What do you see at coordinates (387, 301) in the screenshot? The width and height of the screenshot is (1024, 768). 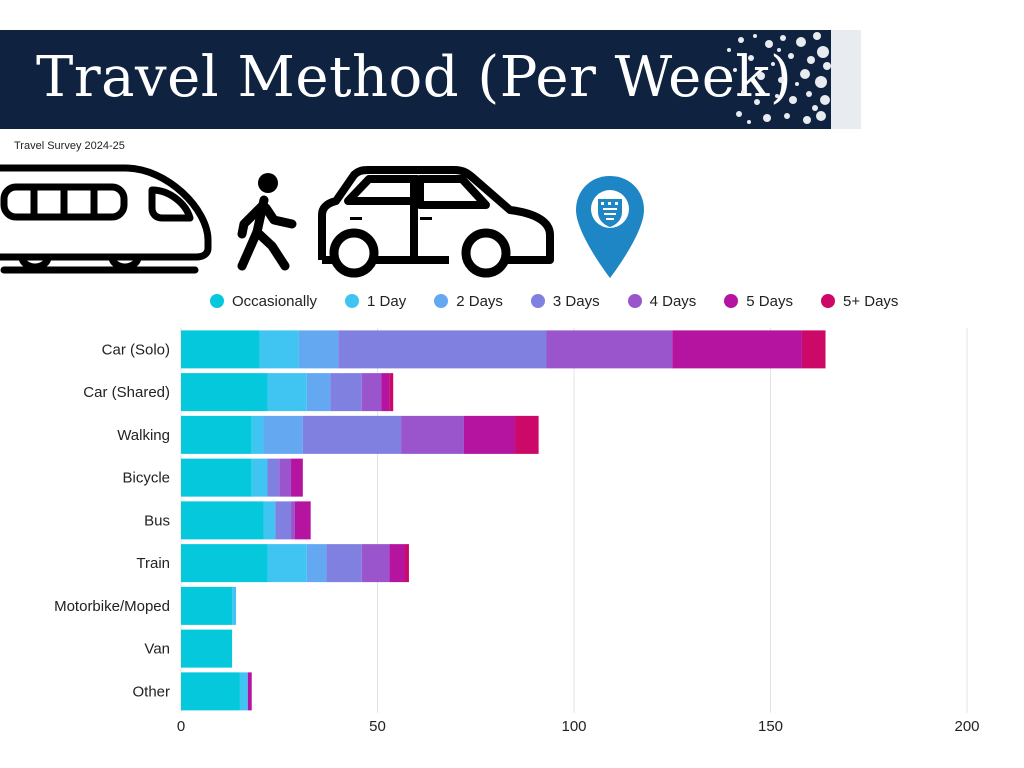 I see `legend-label: 1 Day` at bounding box center [387, 301].